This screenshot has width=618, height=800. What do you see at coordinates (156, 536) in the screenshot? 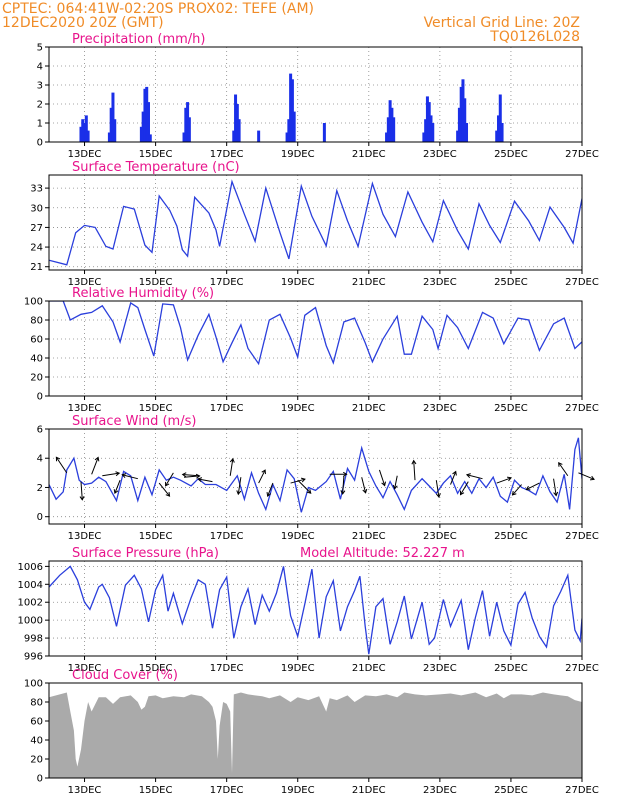
I see `wind-xtick-label: 15DEC` at bounding box center [156, 536].